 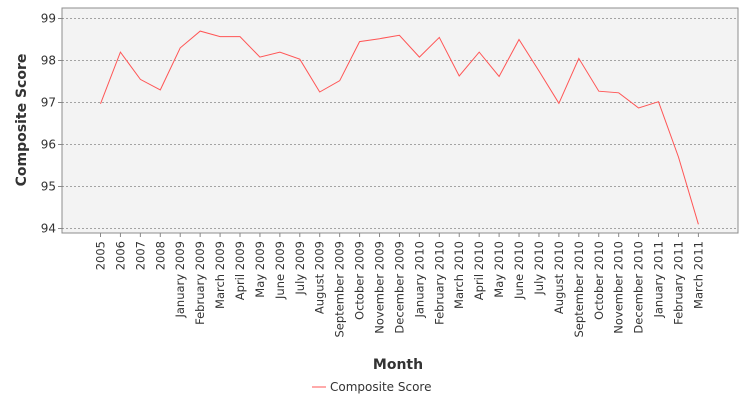 What do you see at coordinates (48, 187) in the screenshot?
I see `y-tick-label: 95` at bounding box center [48, 187].